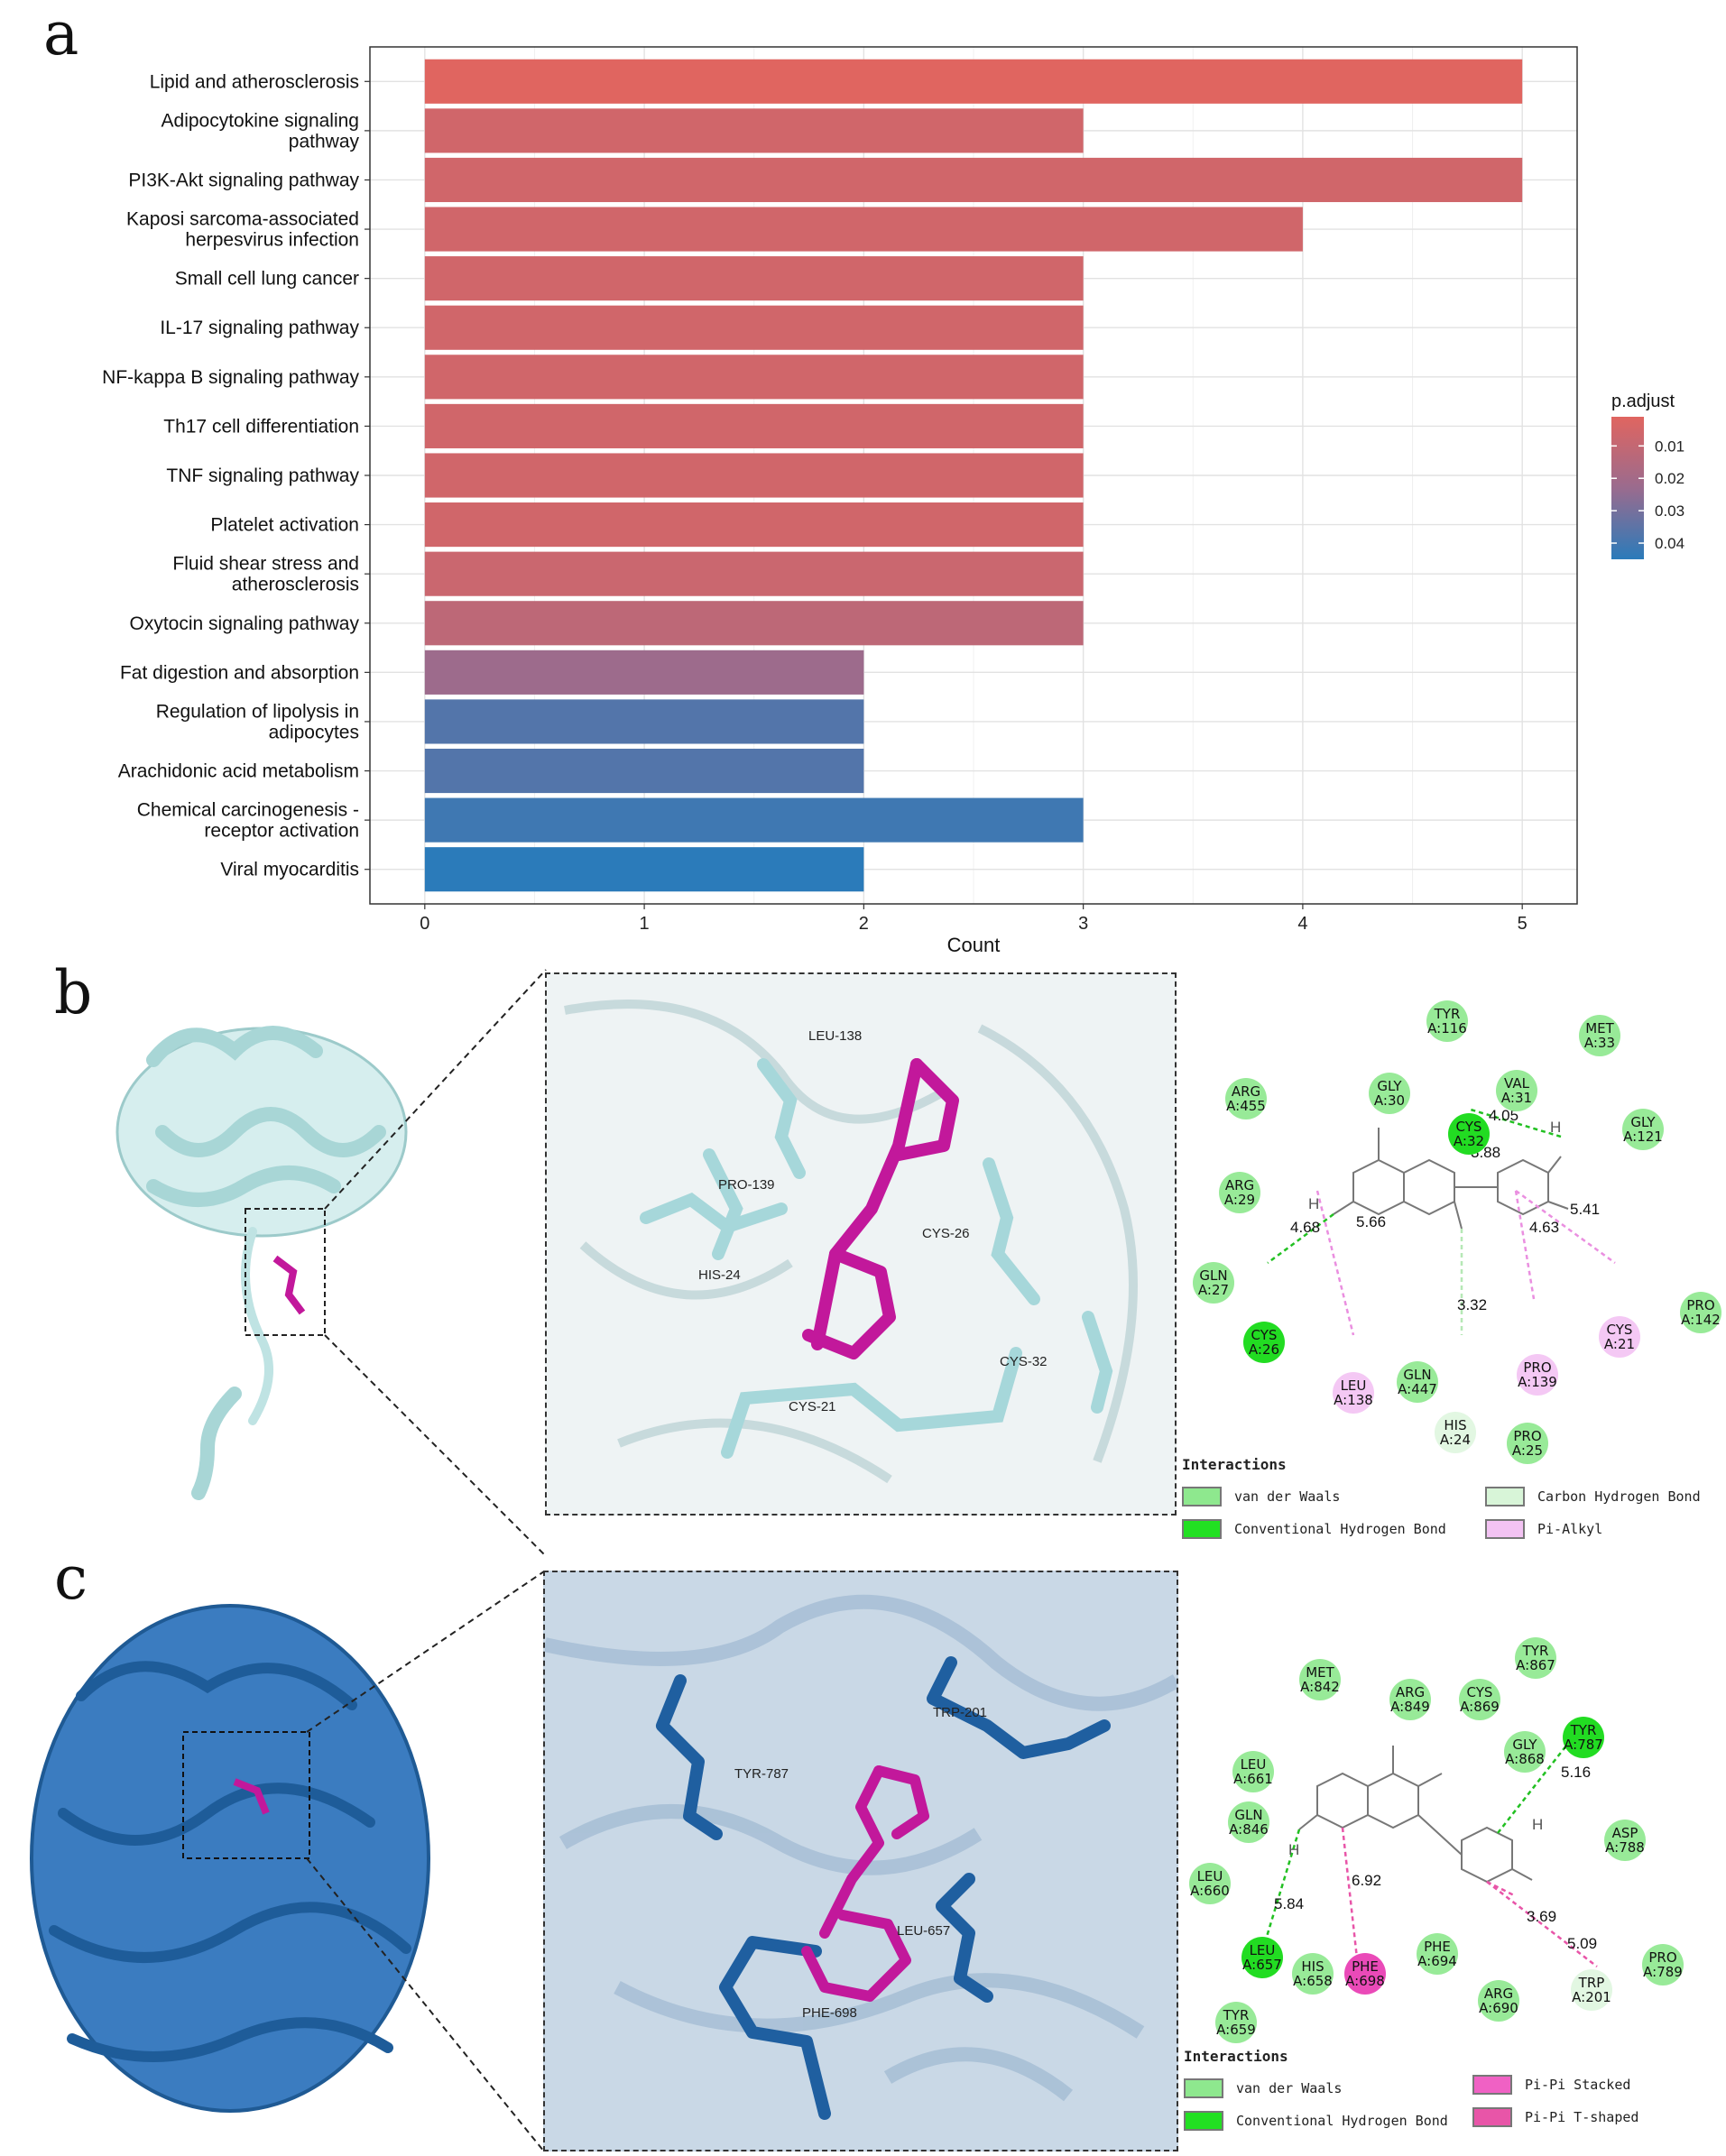 This screenshot has width=1726, height=2156. I want to click on panel-label-a: a, so click(61, 34).